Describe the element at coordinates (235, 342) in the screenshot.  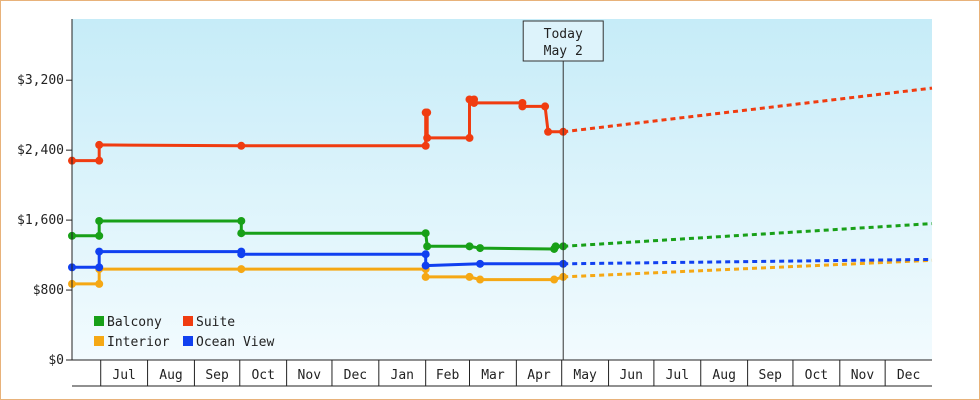
I see `legend-label: Ocean View` at that location.